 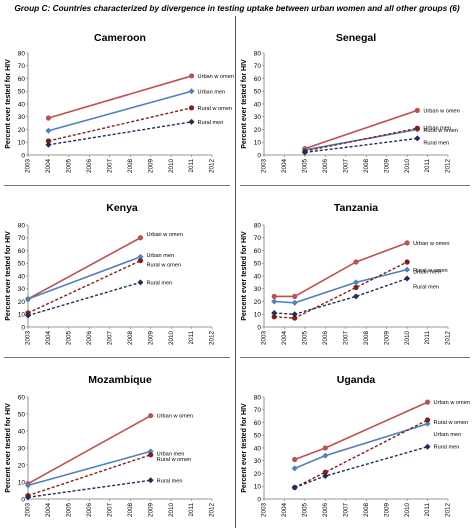 What do you see at coordinates (356, 38) in the screenshot?
I see `panel-title: Senegal` at bounding box center [356, 38].